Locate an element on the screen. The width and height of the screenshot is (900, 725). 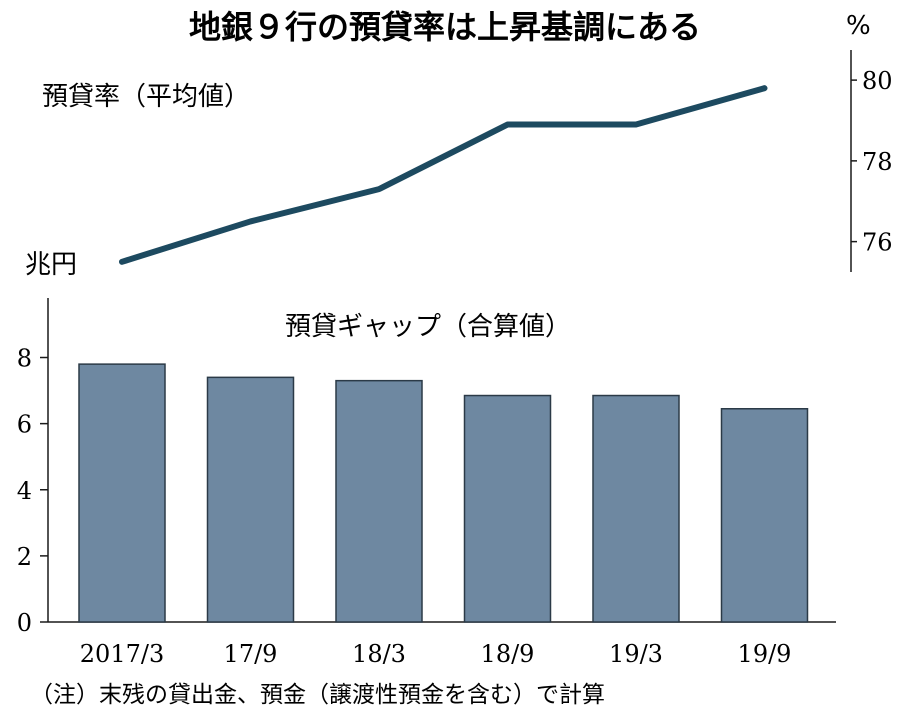
x-tick-label: 17/9 is located at coordinates (251, 654).